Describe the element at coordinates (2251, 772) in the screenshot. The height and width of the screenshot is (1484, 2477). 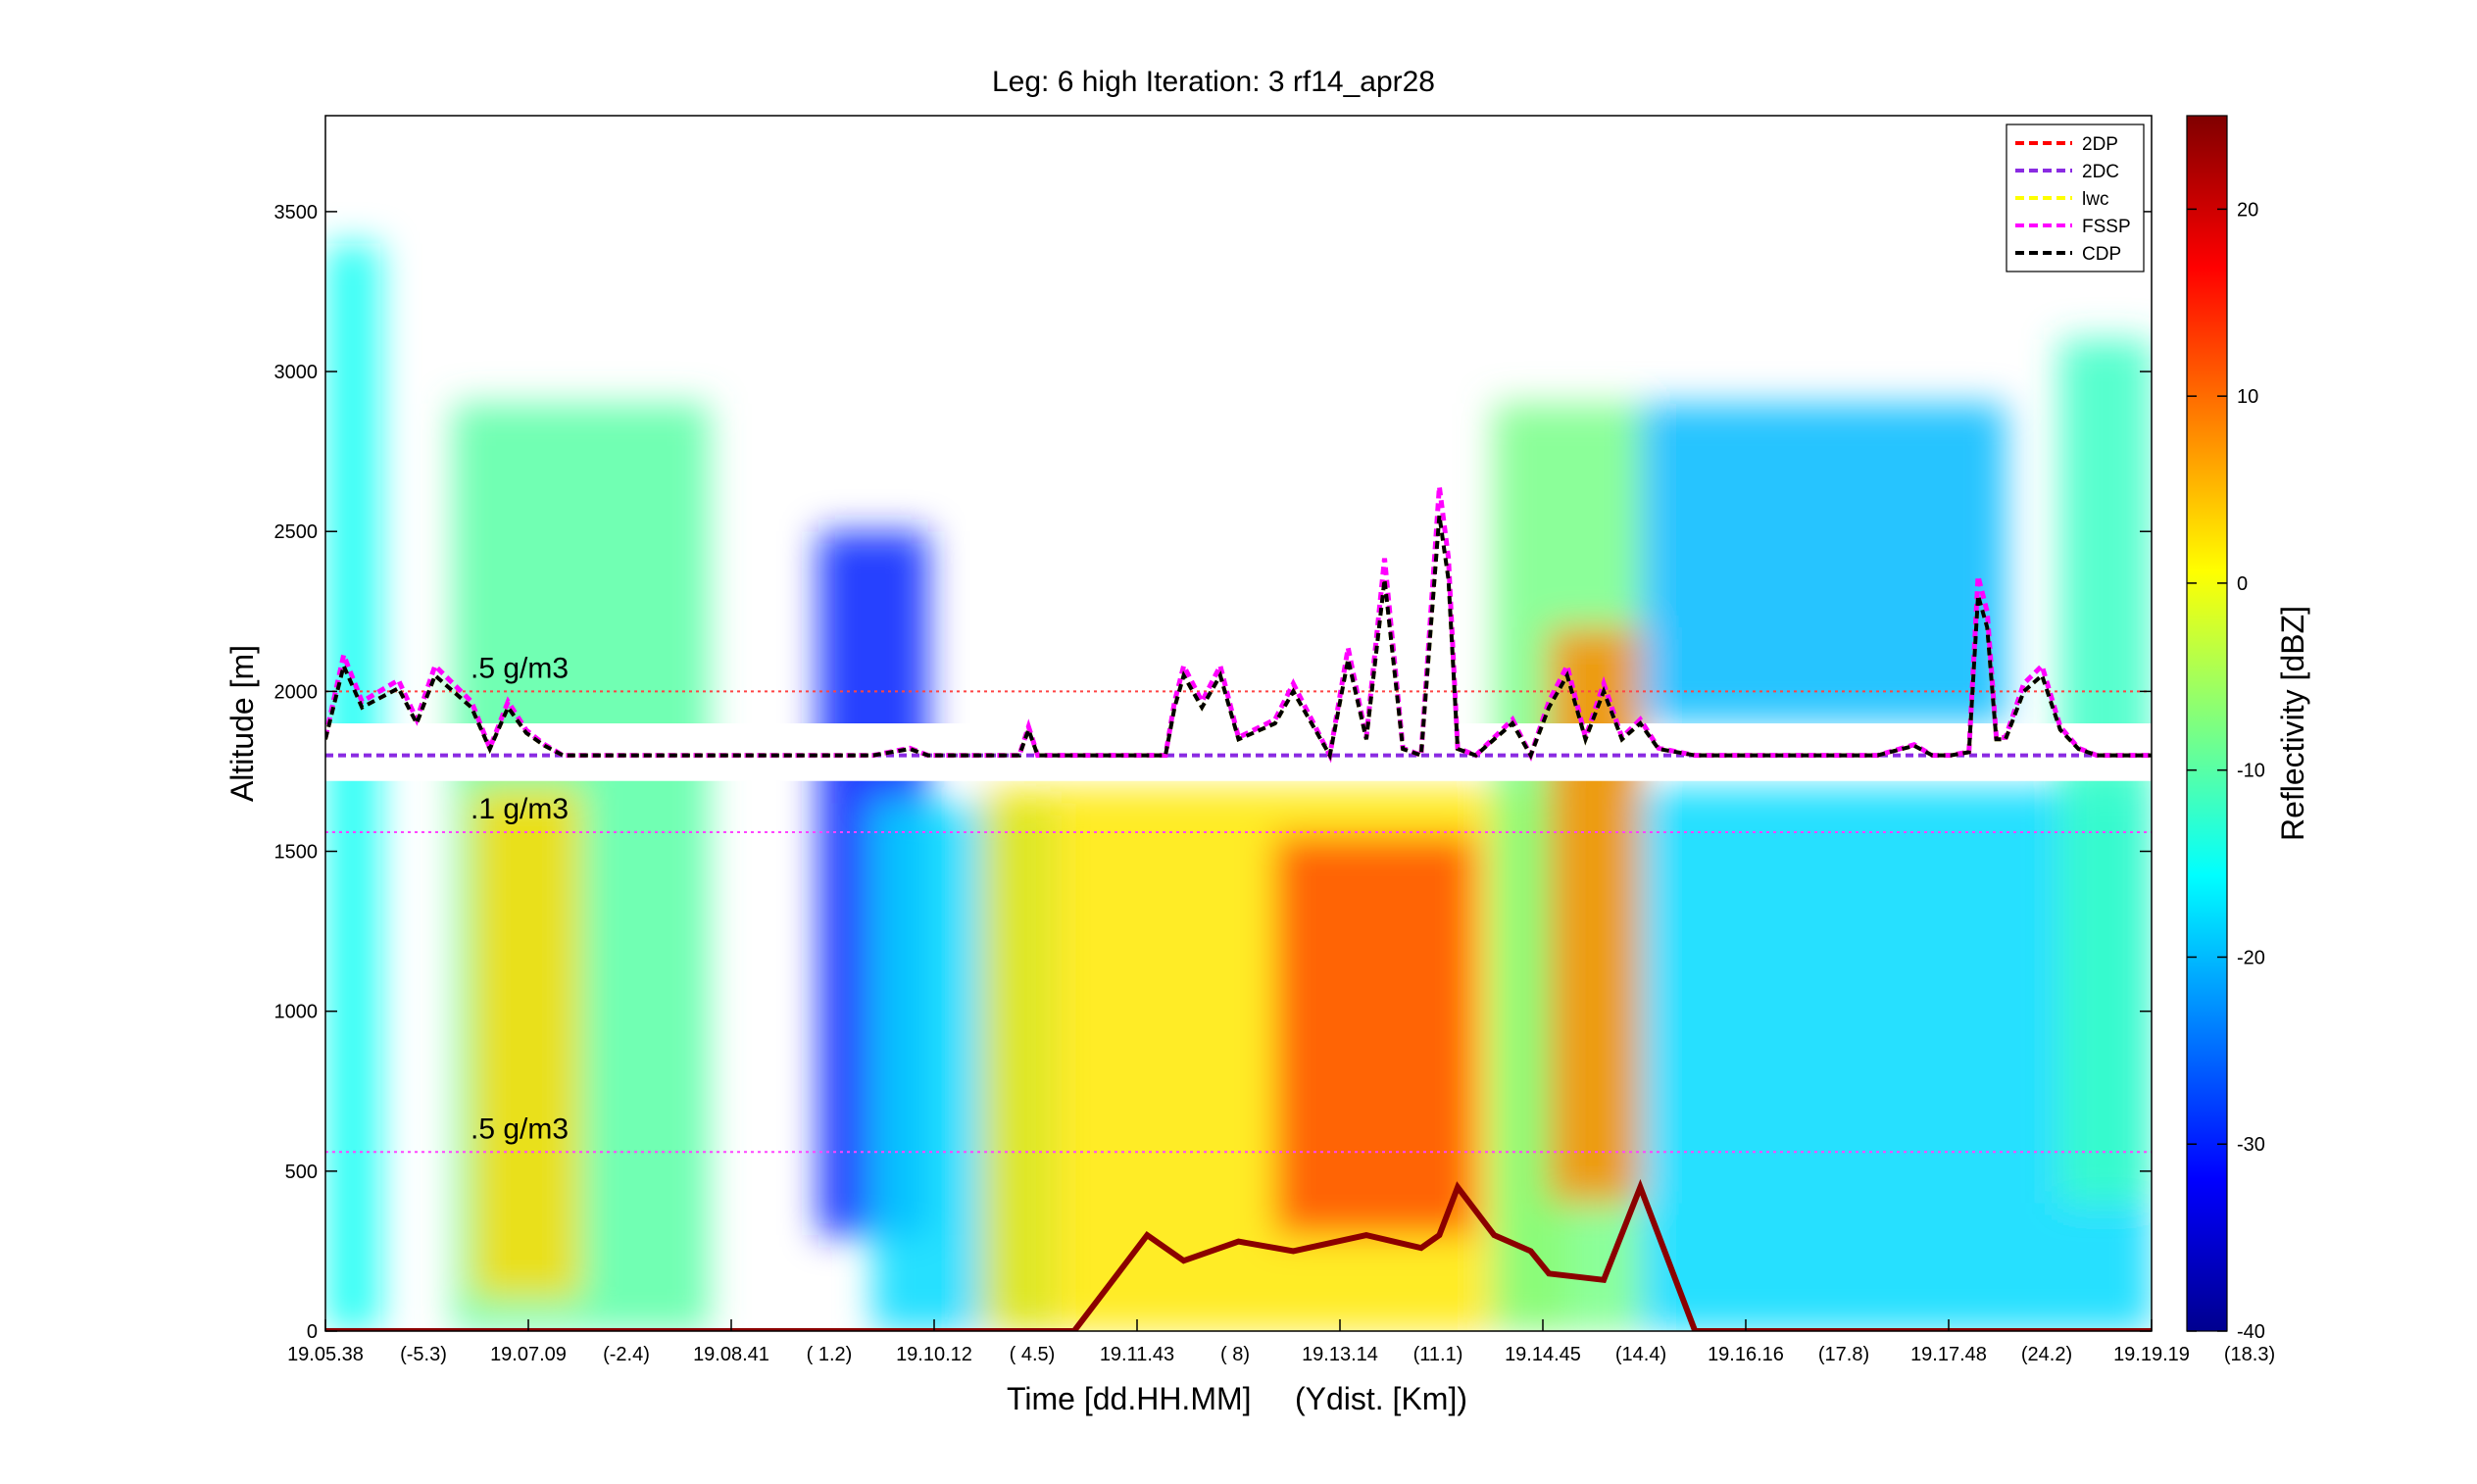
I see `colorbar-tick-label: -10` at that location.